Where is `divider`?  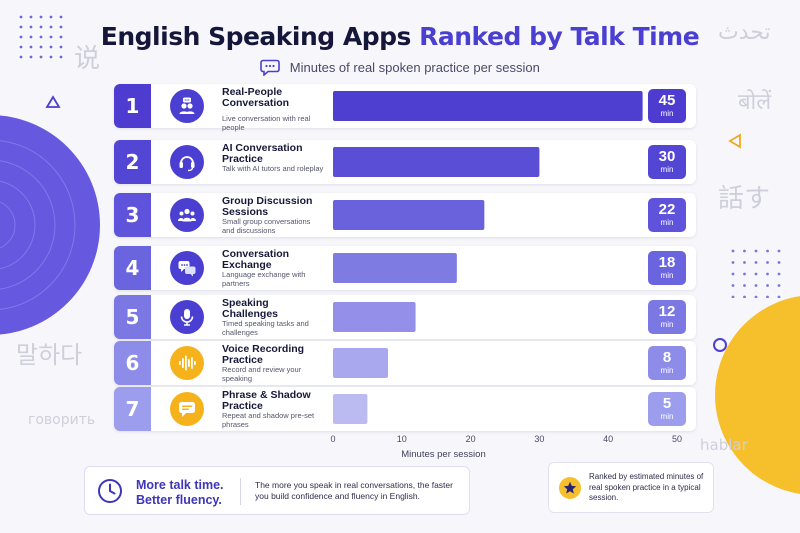
divider is located at coordinates (240, 491).